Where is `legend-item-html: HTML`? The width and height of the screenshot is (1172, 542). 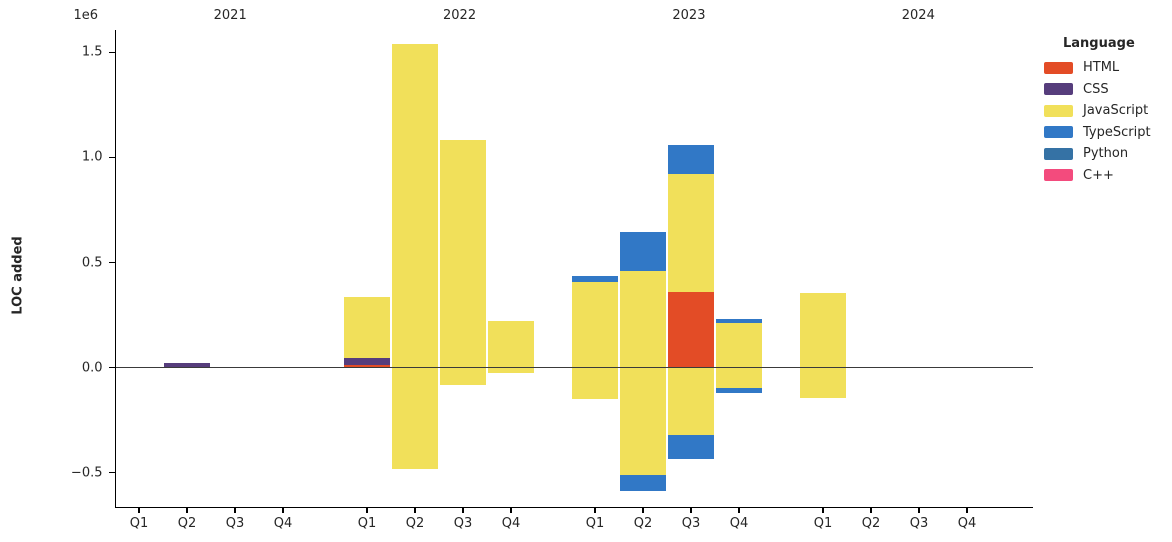 legend-item-html: HTML is located at coordinates (1105, 68).